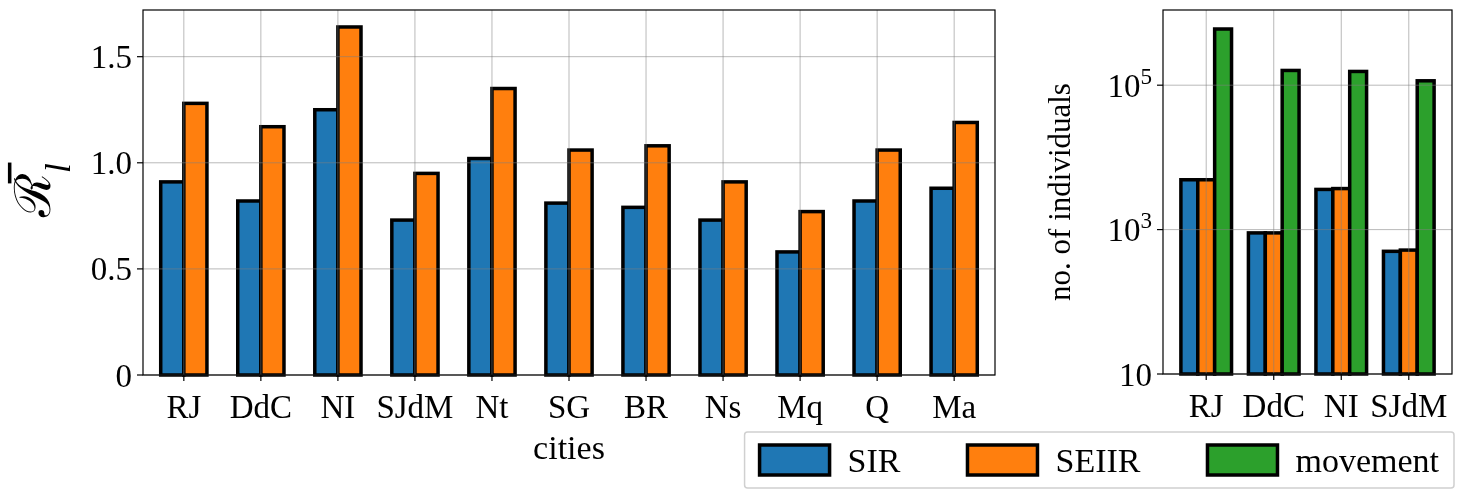 The height and width of the screenshot is (490, 1458). I want to click on y-tick-label: 1.5, so click(111, 57).